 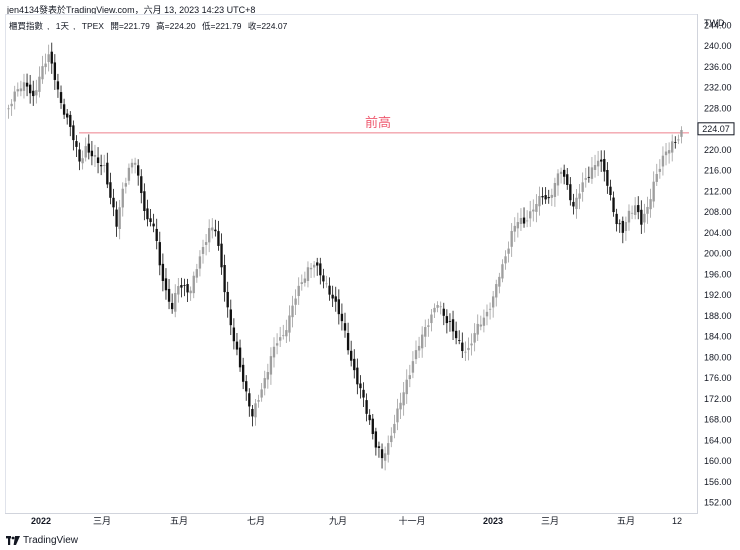 I want to click on price-tick-label: 192.00, so click(x=718, y=295).